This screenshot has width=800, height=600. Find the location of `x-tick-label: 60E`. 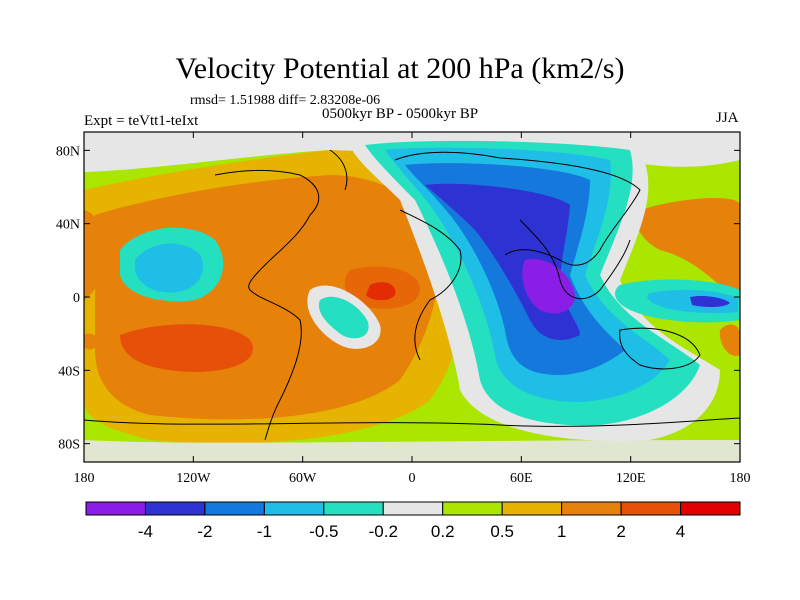

x-tick-label: 60E is located at coordinates (521, 478).